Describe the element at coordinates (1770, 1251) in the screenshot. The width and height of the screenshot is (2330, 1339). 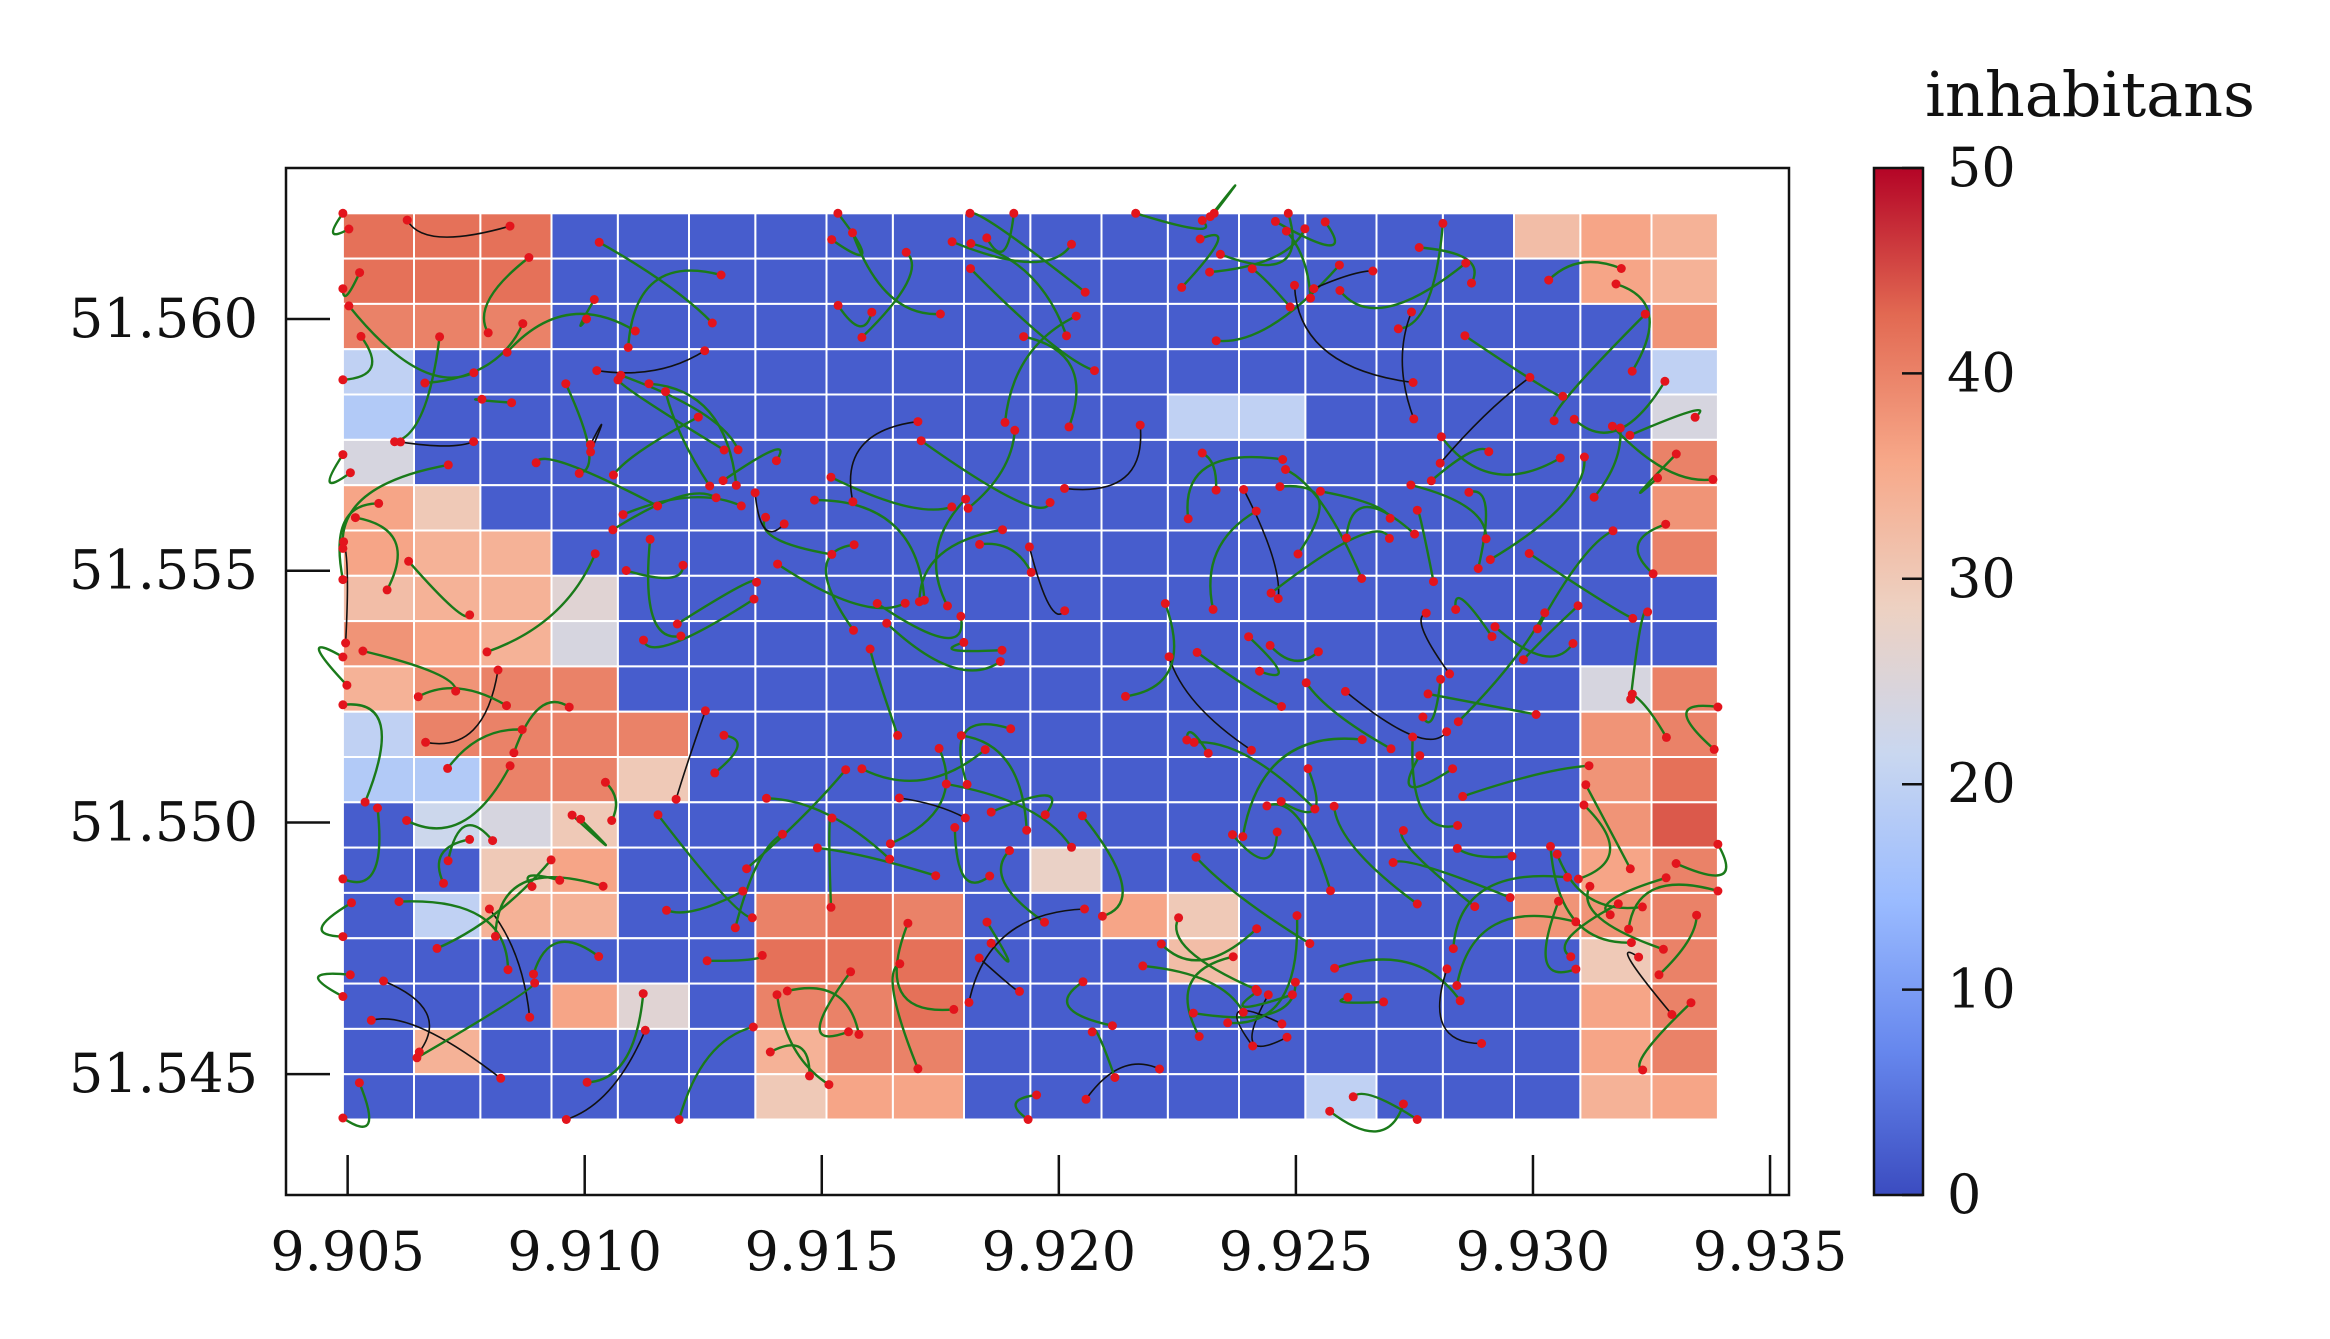
I see `x-tick-label: 9.935` at that location.